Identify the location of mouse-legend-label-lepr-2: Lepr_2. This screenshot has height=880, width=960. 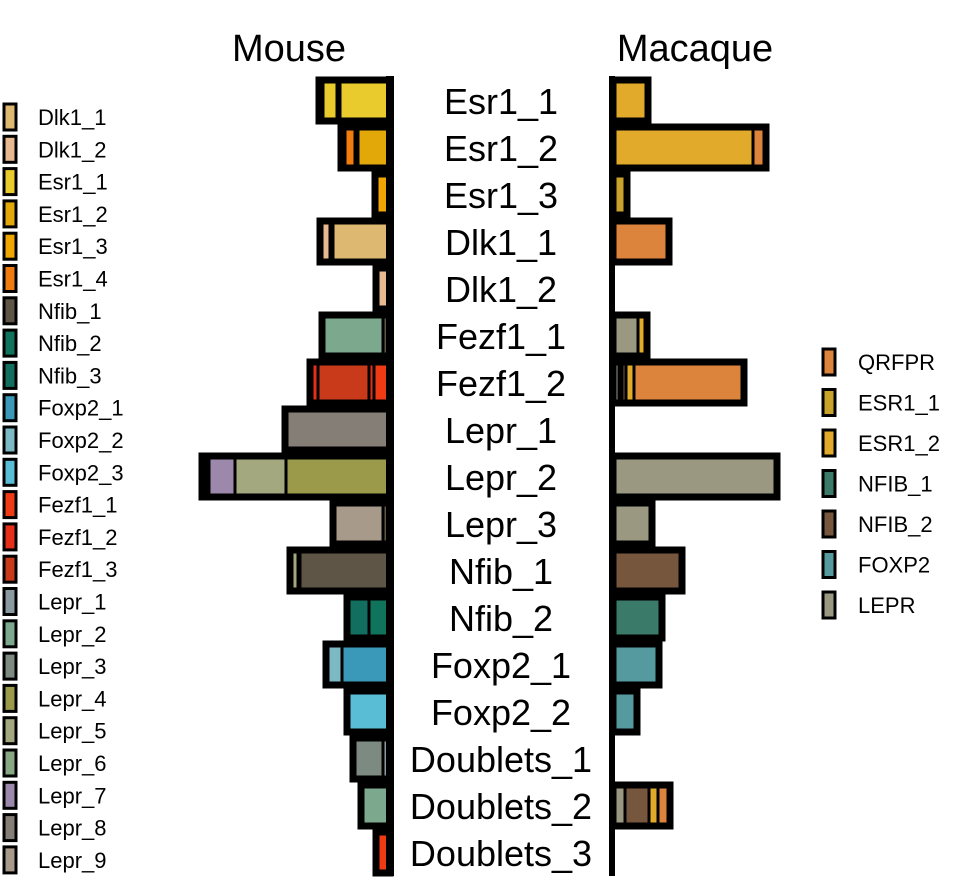
(72, 634).